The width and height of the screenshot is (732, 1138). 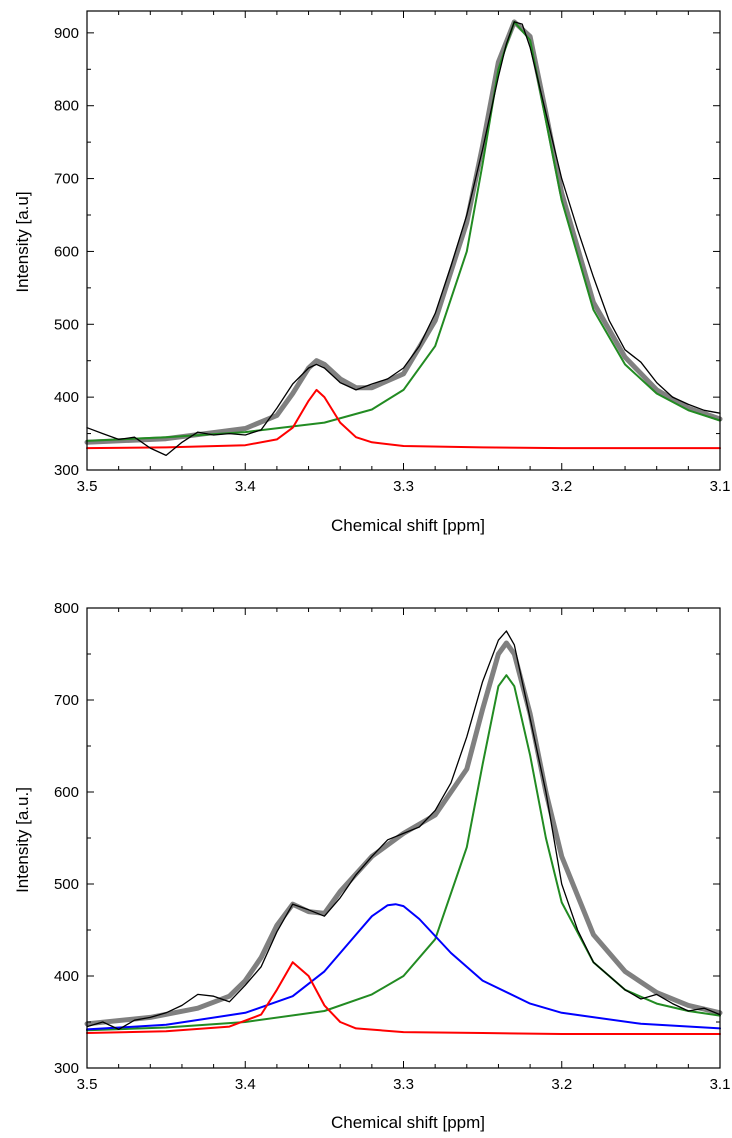 I want to click on x-axis-title-top: Chemical shift [ppm], so click(x=408, y=525).